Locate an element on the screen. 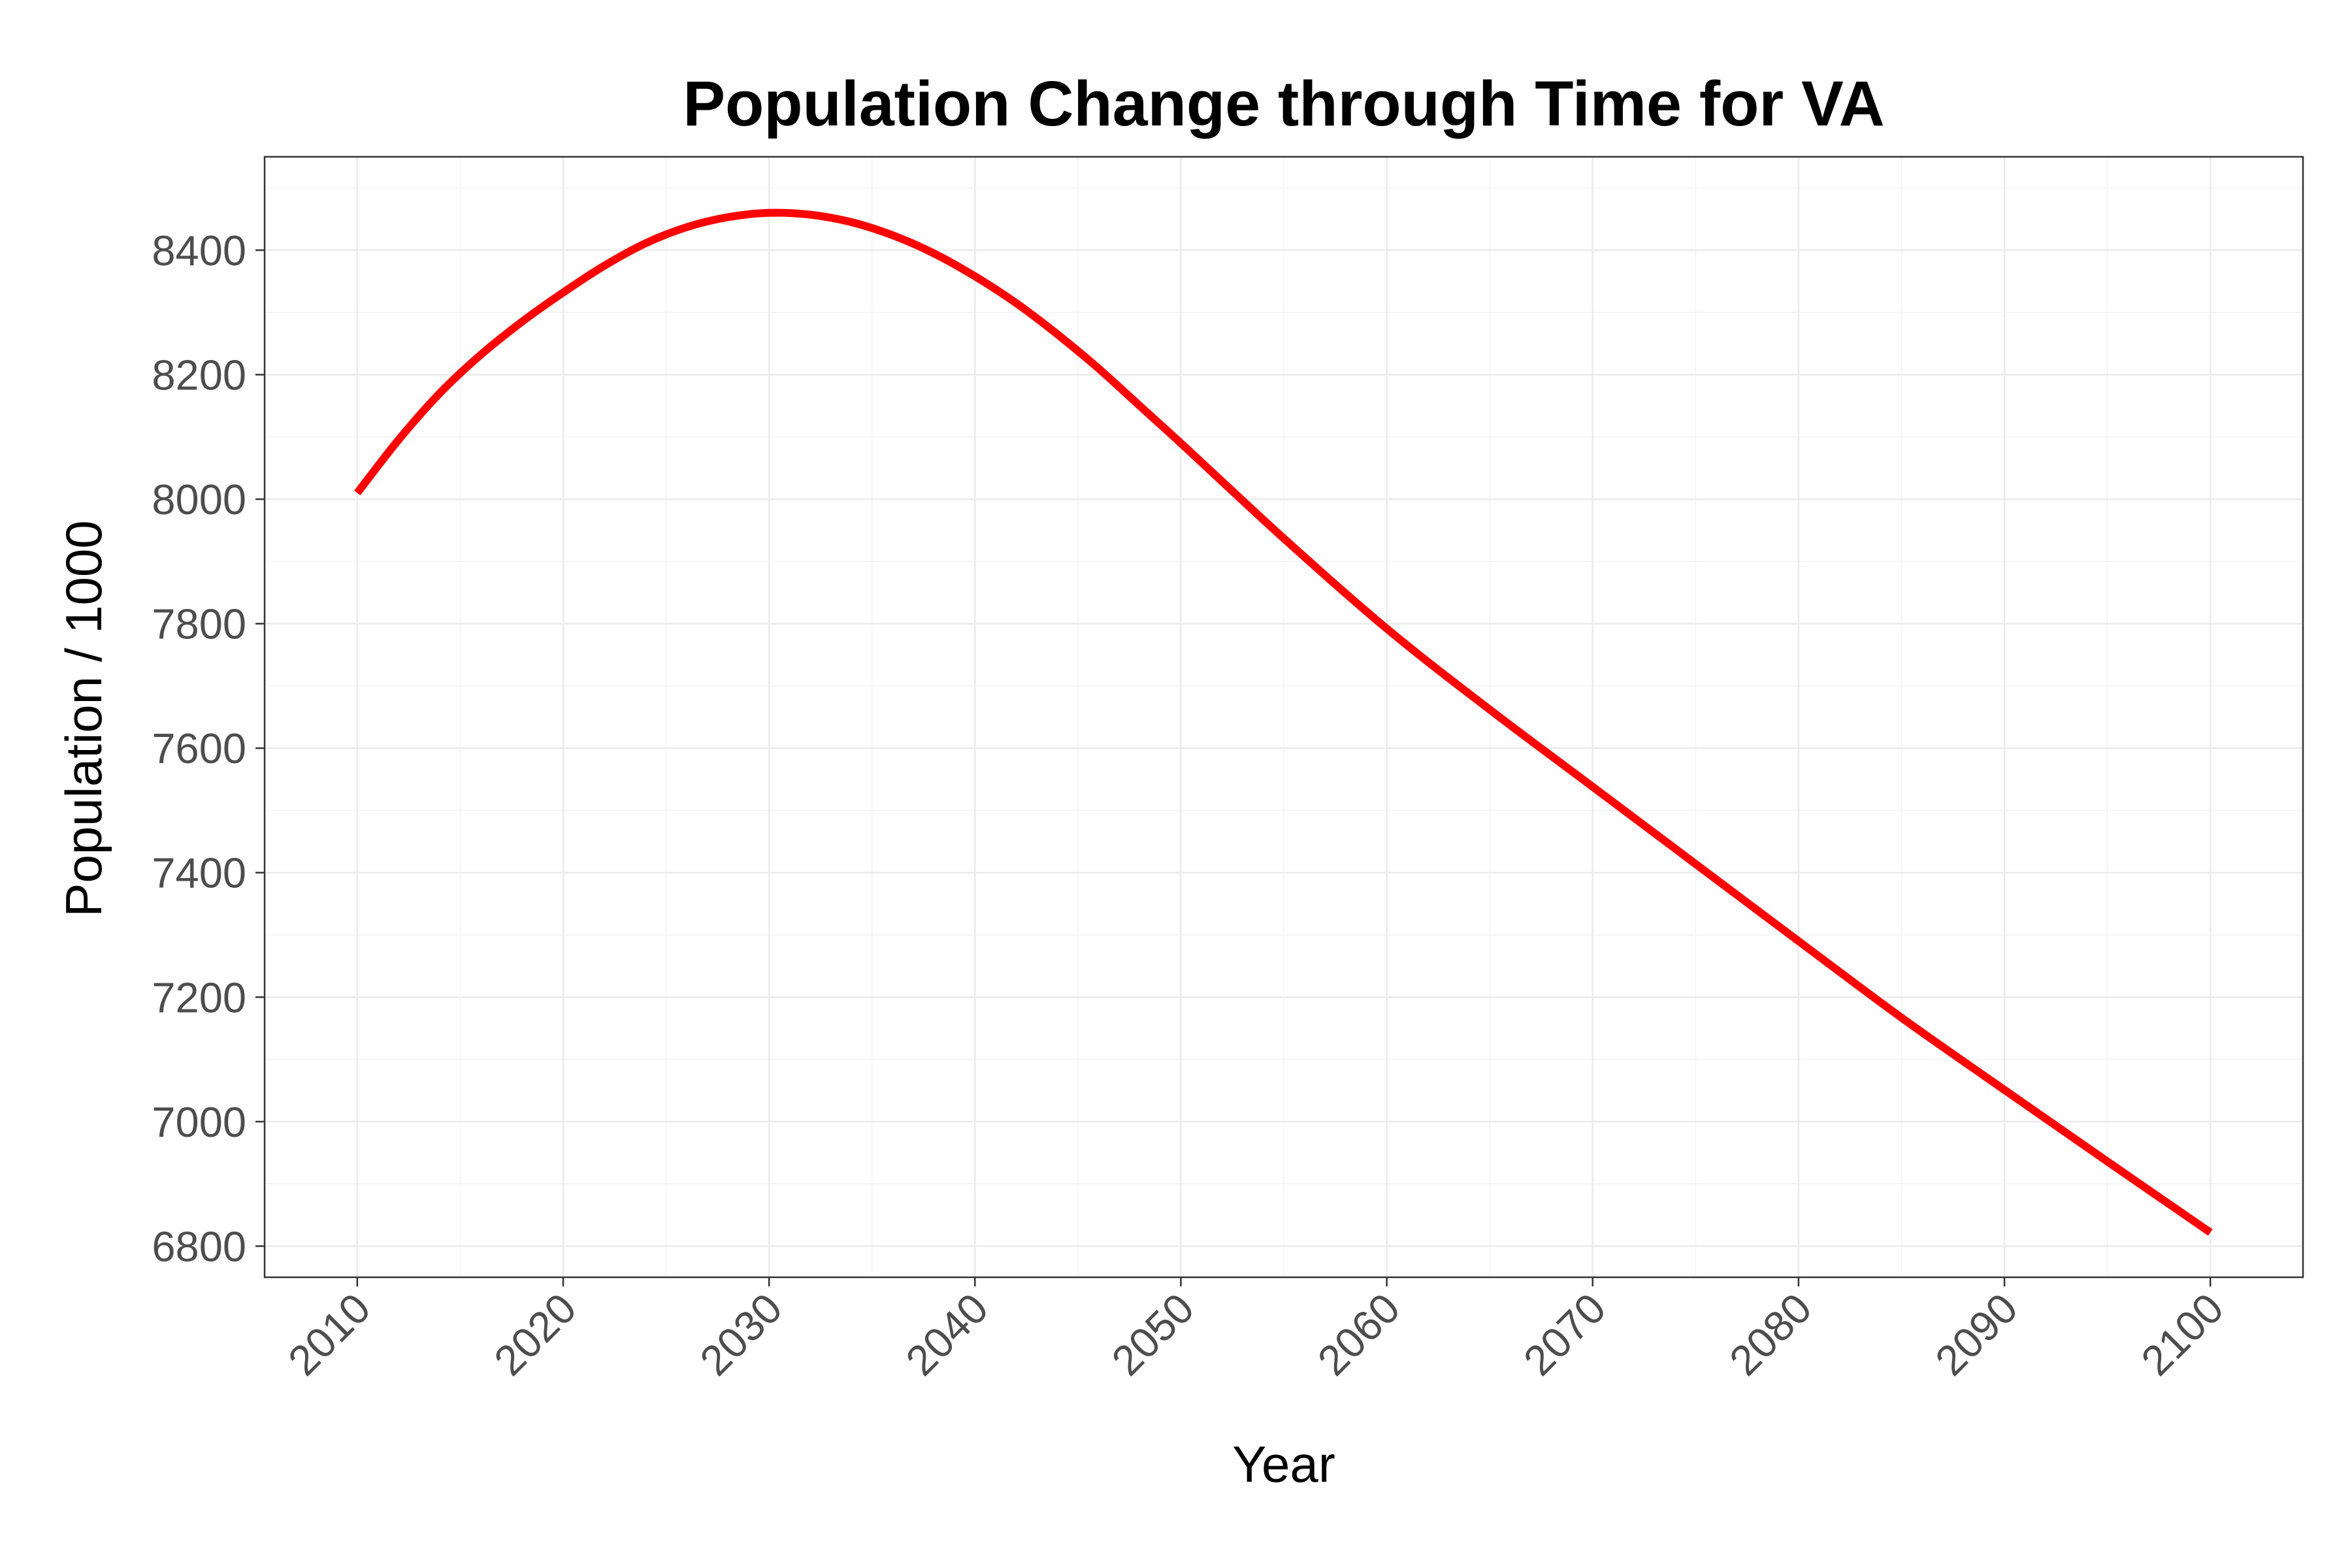  x-axis-title: Year is located at coordinates (1283, 1464).